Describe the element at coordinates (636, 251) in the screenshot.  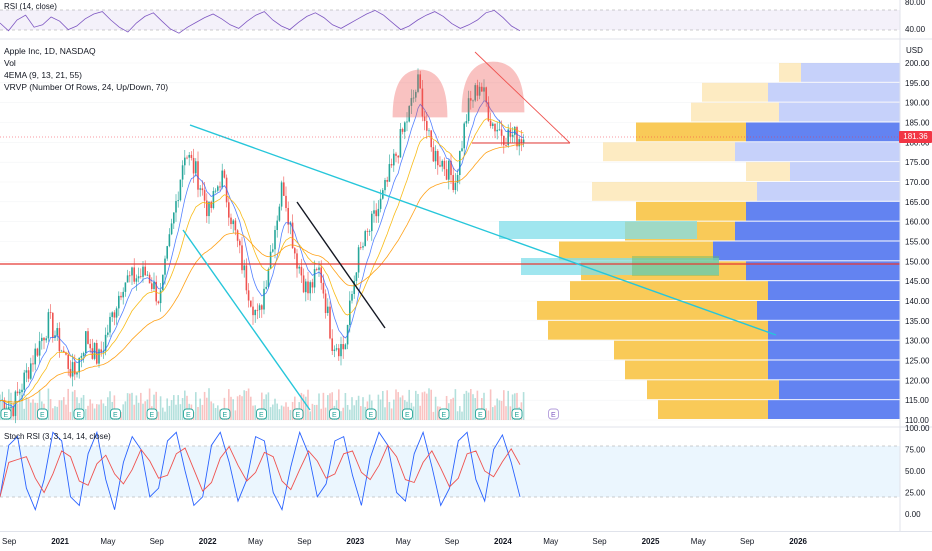
I see `vrvp-down-bar` at that location.